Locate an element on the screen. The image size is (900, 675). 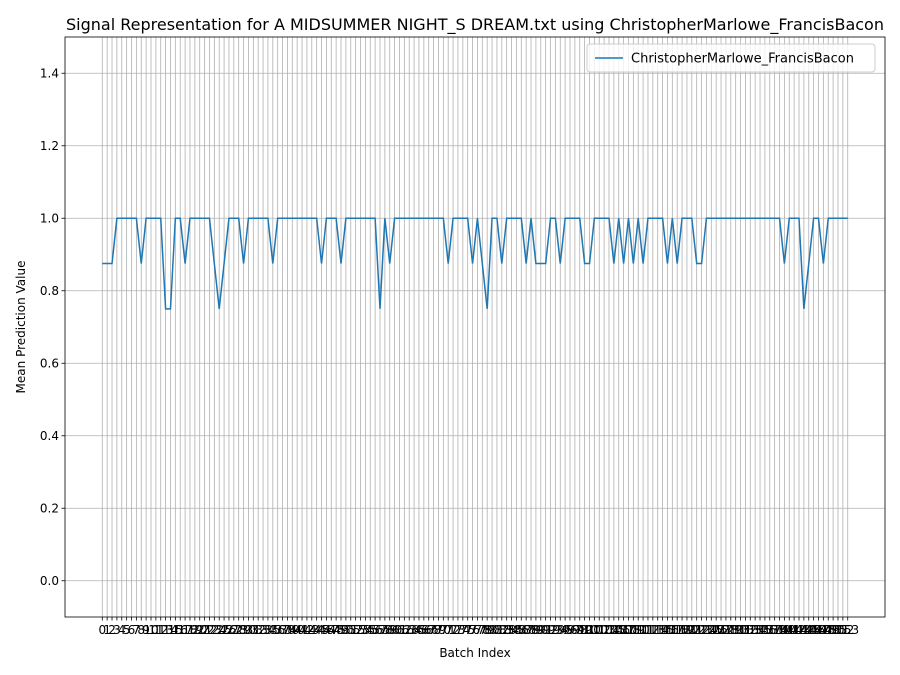
x-axis-label: Batch Index is located at coordinates (474, 653).